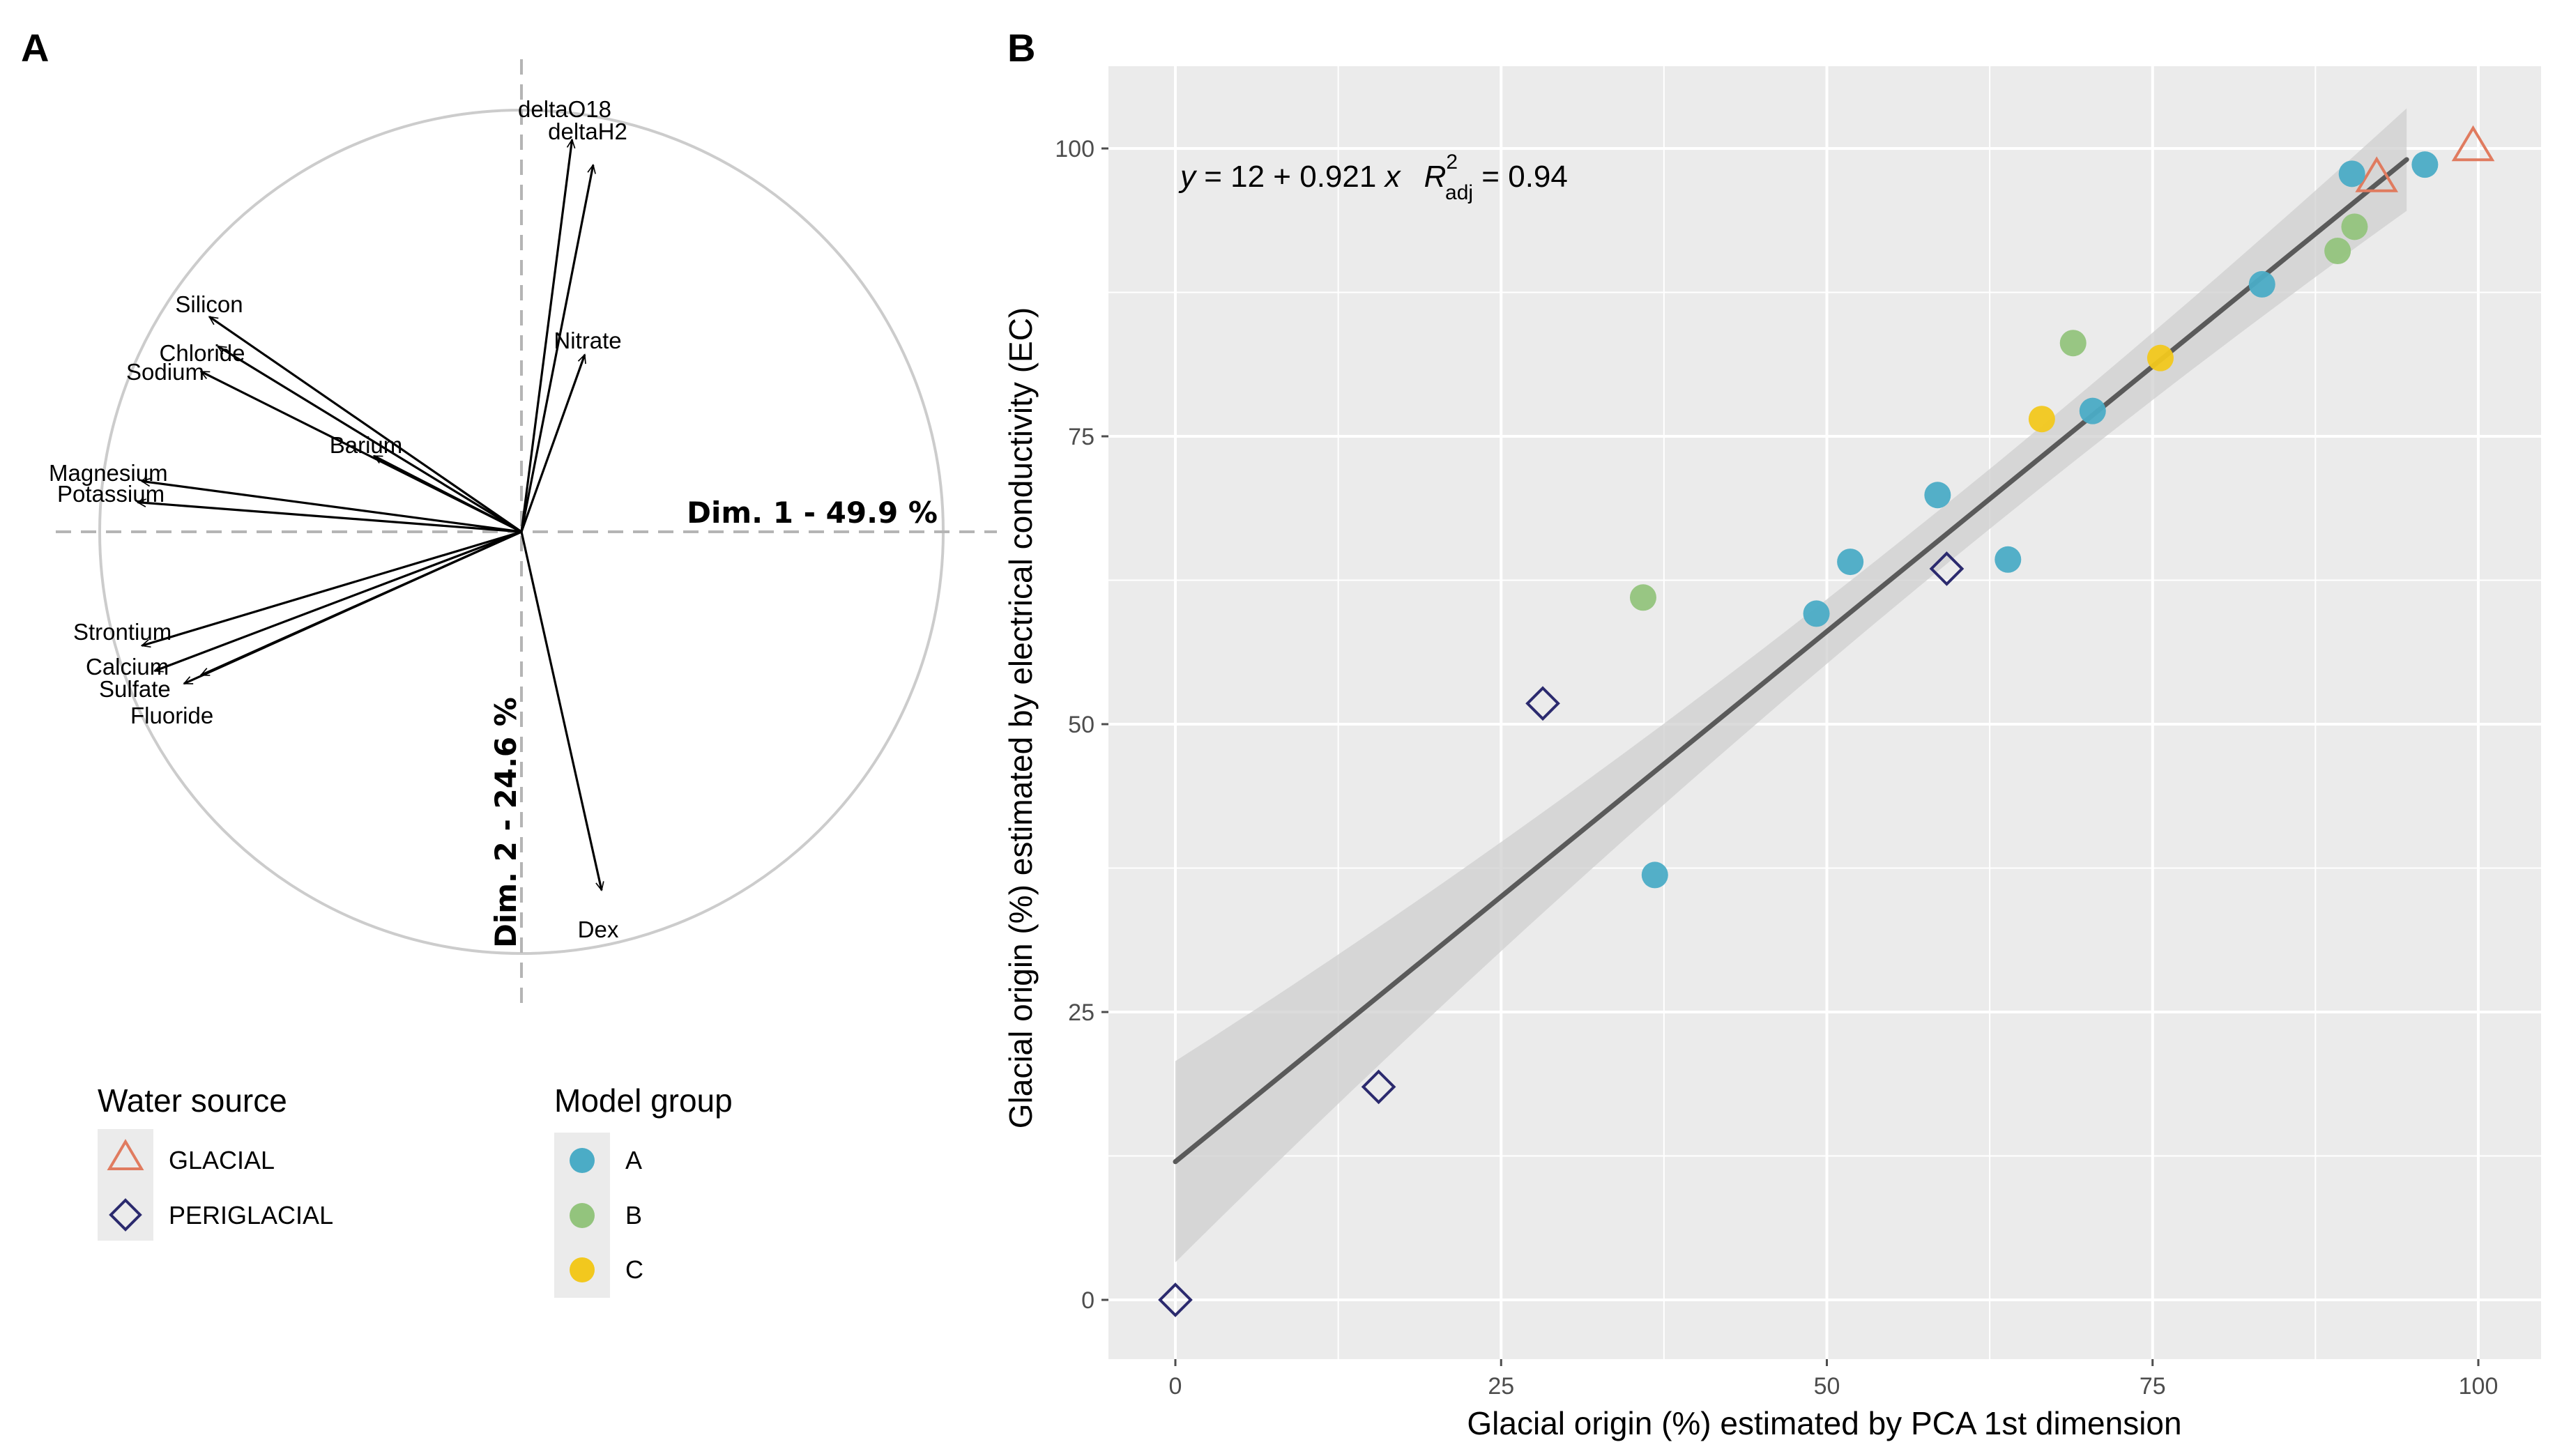 This screenshot has height=1456, width=2555. Describe the element at coordinates (587, 341) in the screenshot. I see `variable-label-nitrate: Nitrate` at that location.